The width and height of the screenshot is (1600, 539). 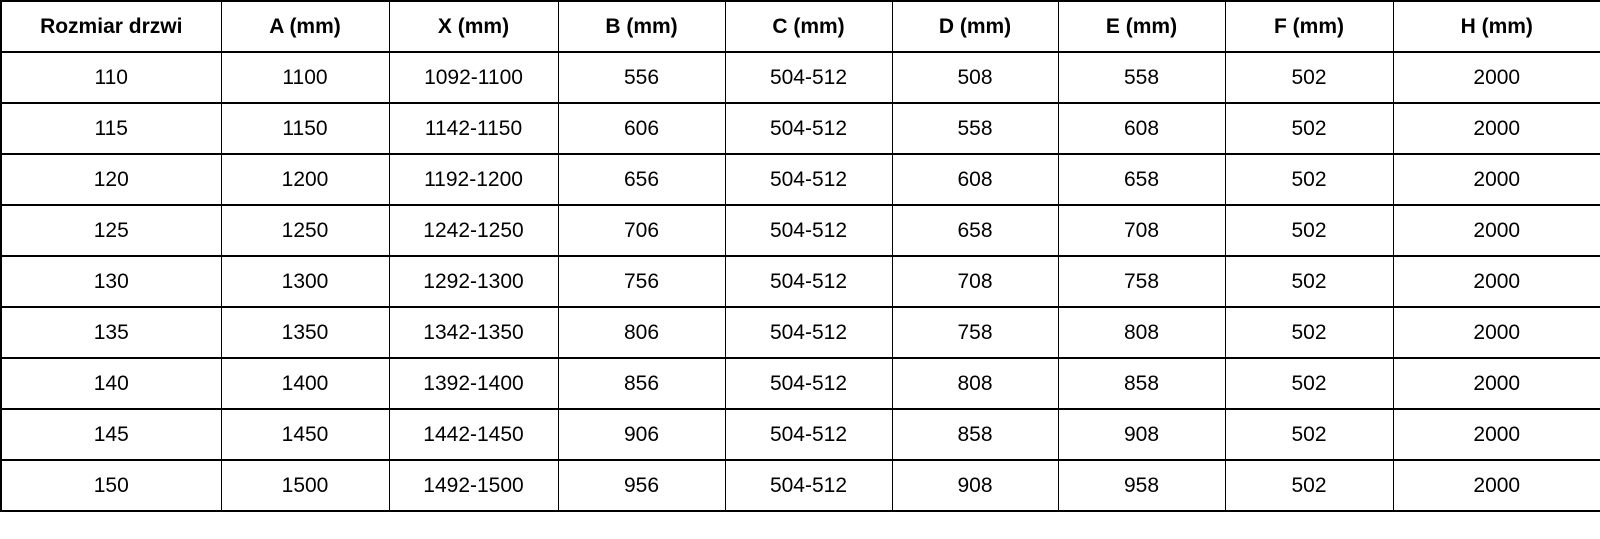 What do you see at coordinates (641, 230) in the screenshot?
I see `table-cell: 706` at bounding box center [641, 230].